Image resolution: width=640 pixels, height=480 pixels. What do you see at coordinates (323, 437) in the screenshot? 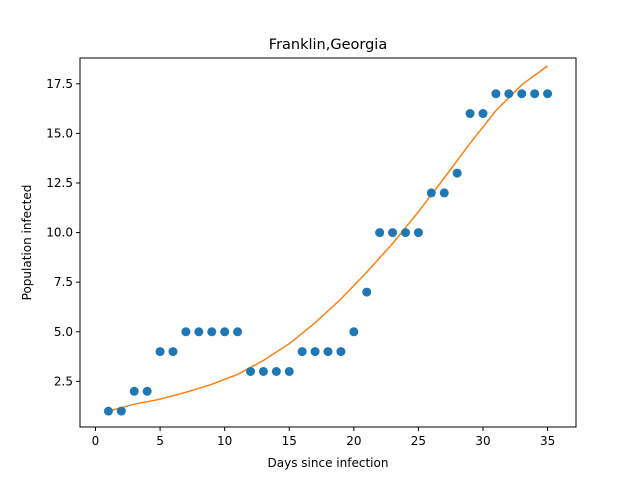
I see `x-axis-ticks: 0 5 10 15 20 25 30 35` at bounding box center [323, 437].